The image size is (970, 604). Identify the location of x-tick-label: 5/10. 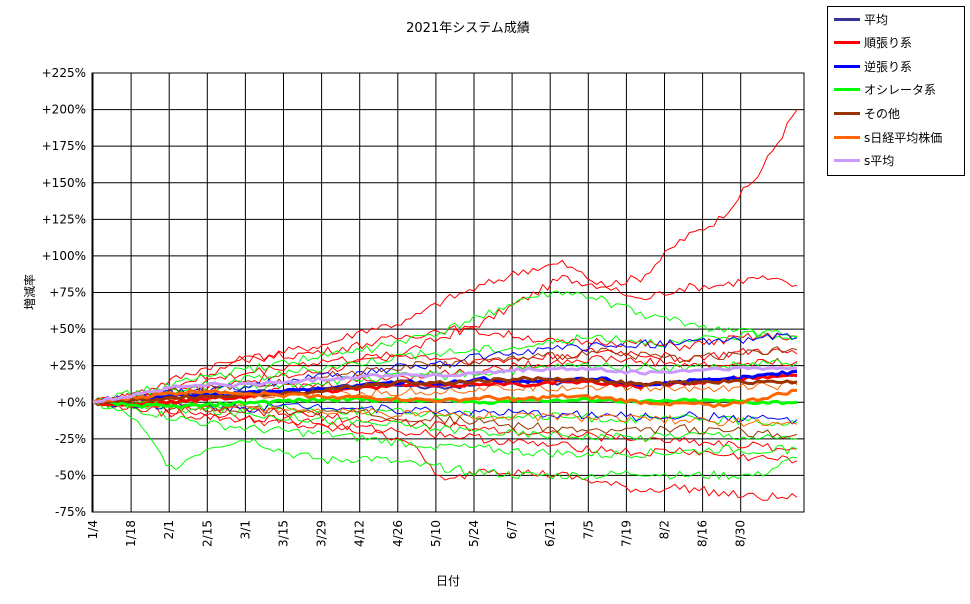
(436, 533).